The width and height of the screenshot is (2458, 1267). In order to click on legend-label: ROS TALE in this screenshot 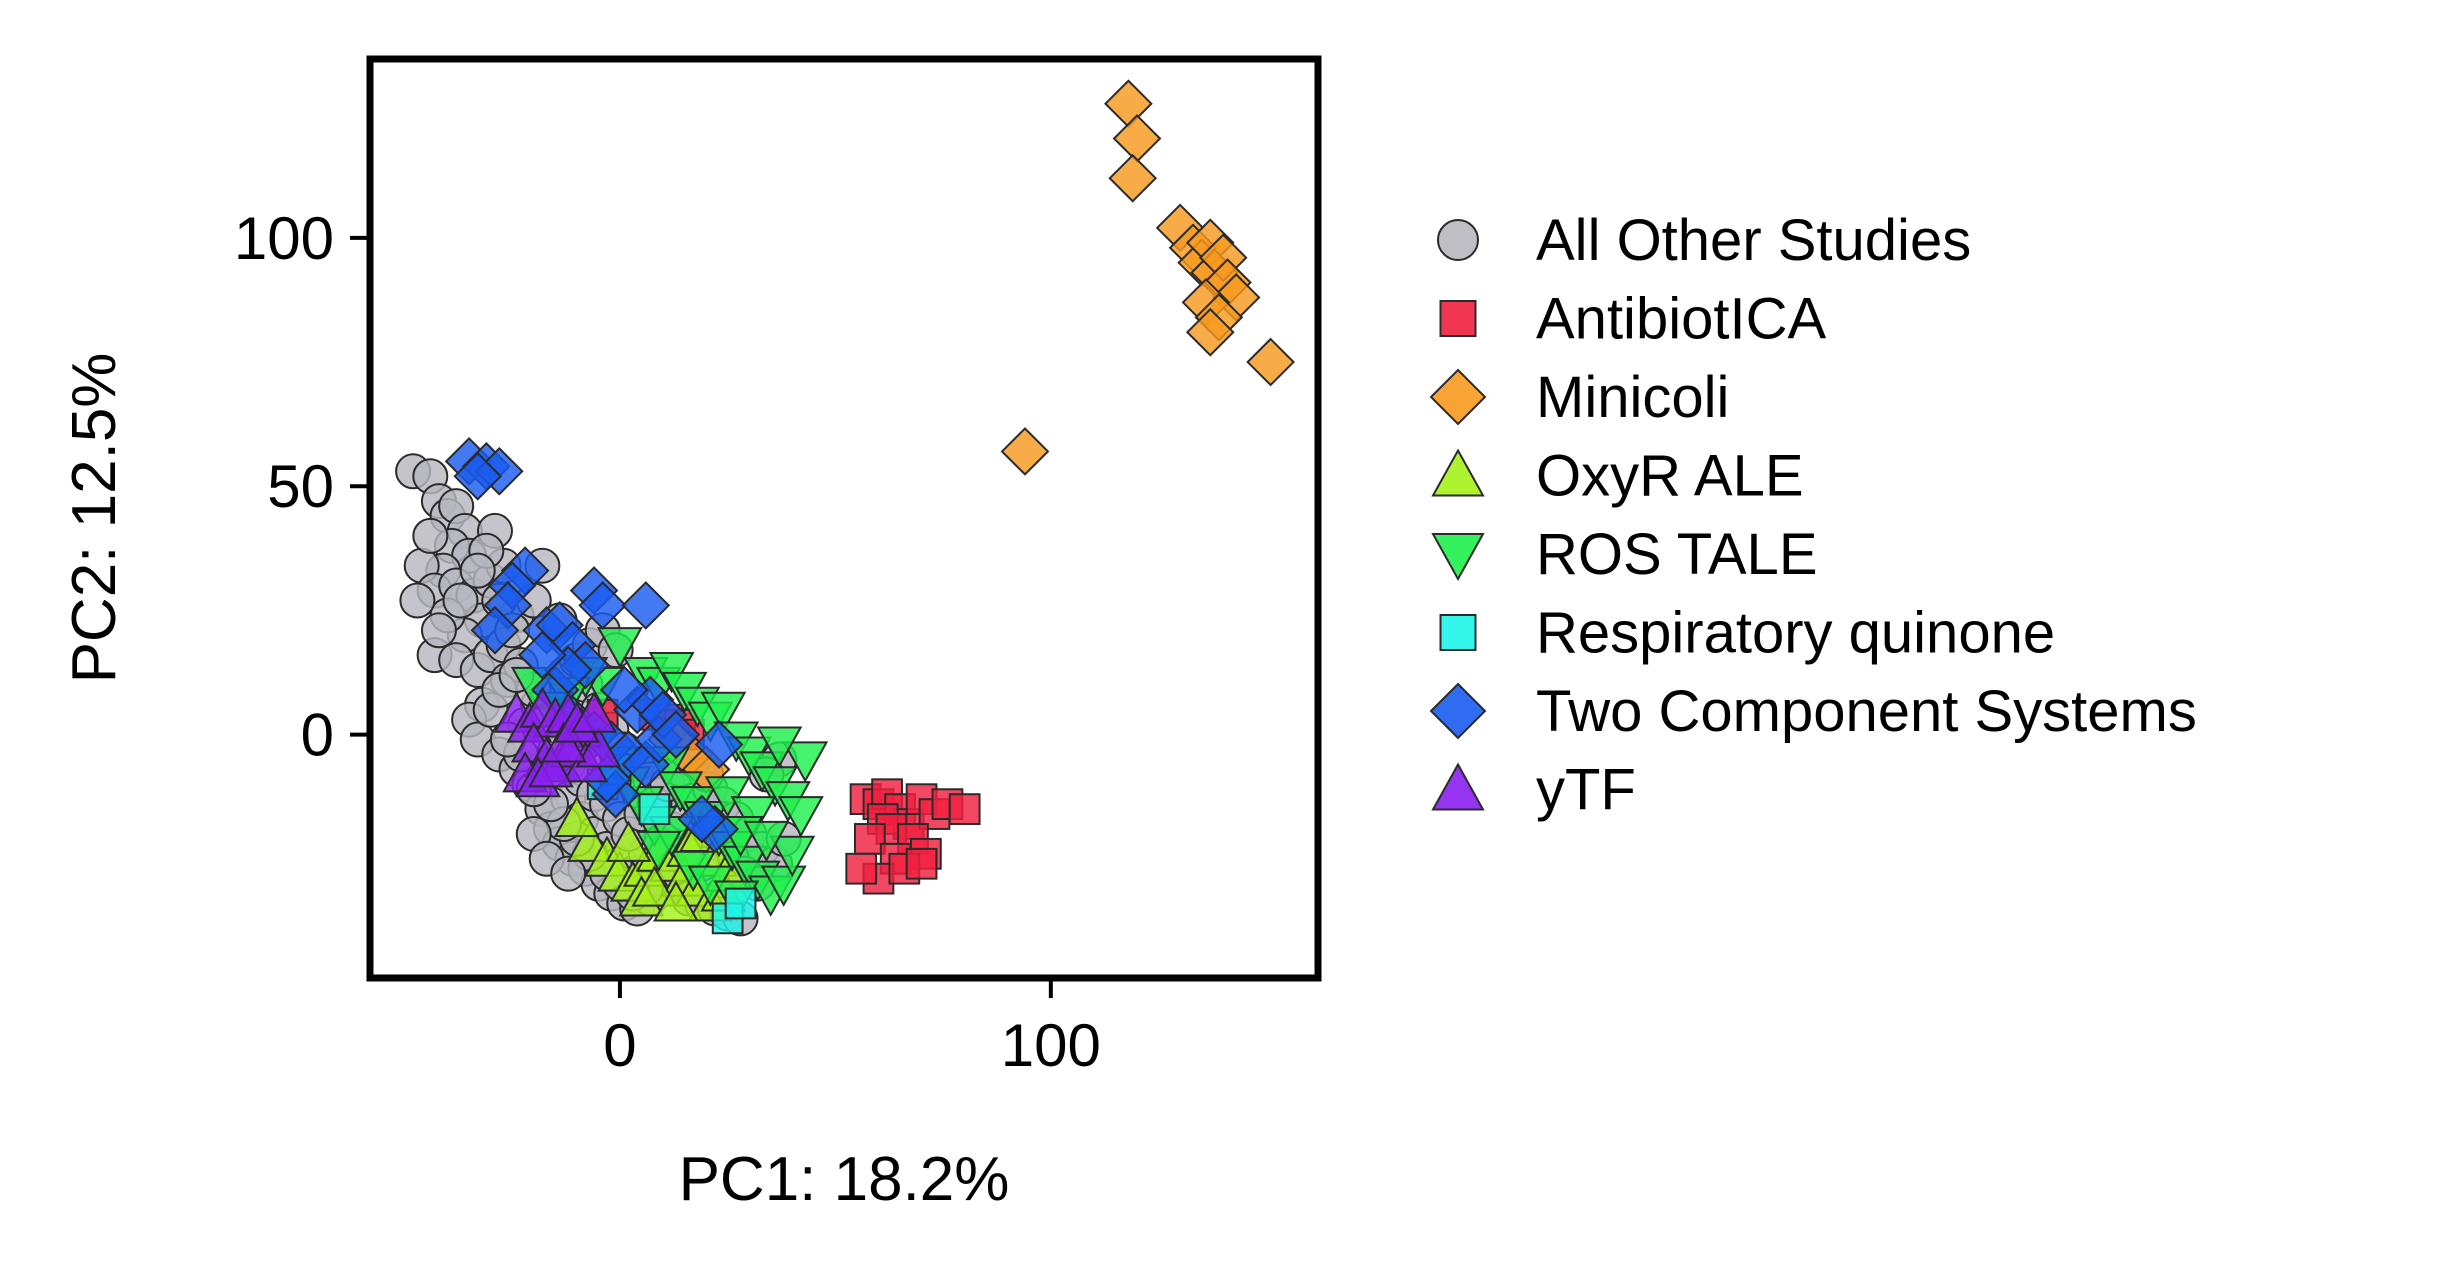, I will do `click(1677, 554)`.